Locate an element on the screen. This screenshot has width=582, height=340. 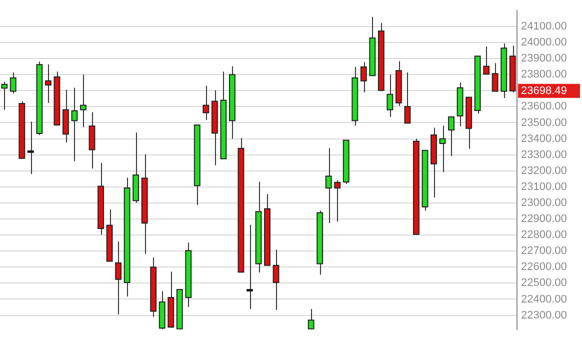
y-tick-label: 22800.00 is located at coordinates (544, 235).